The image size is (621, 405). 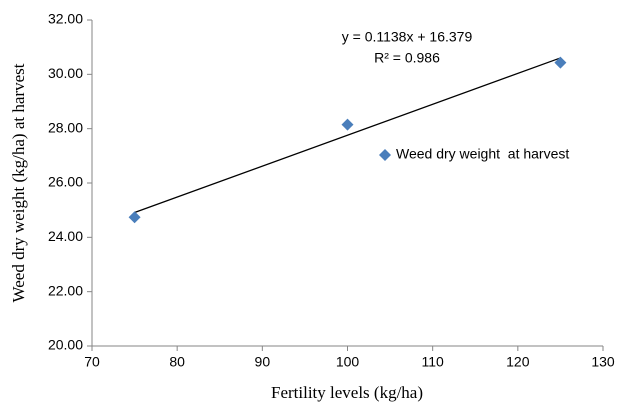 What do you see at coordinates (65, 182) in the screenshot?
I see `y-tick-label: 26.00` at bounding box center [65, 182].